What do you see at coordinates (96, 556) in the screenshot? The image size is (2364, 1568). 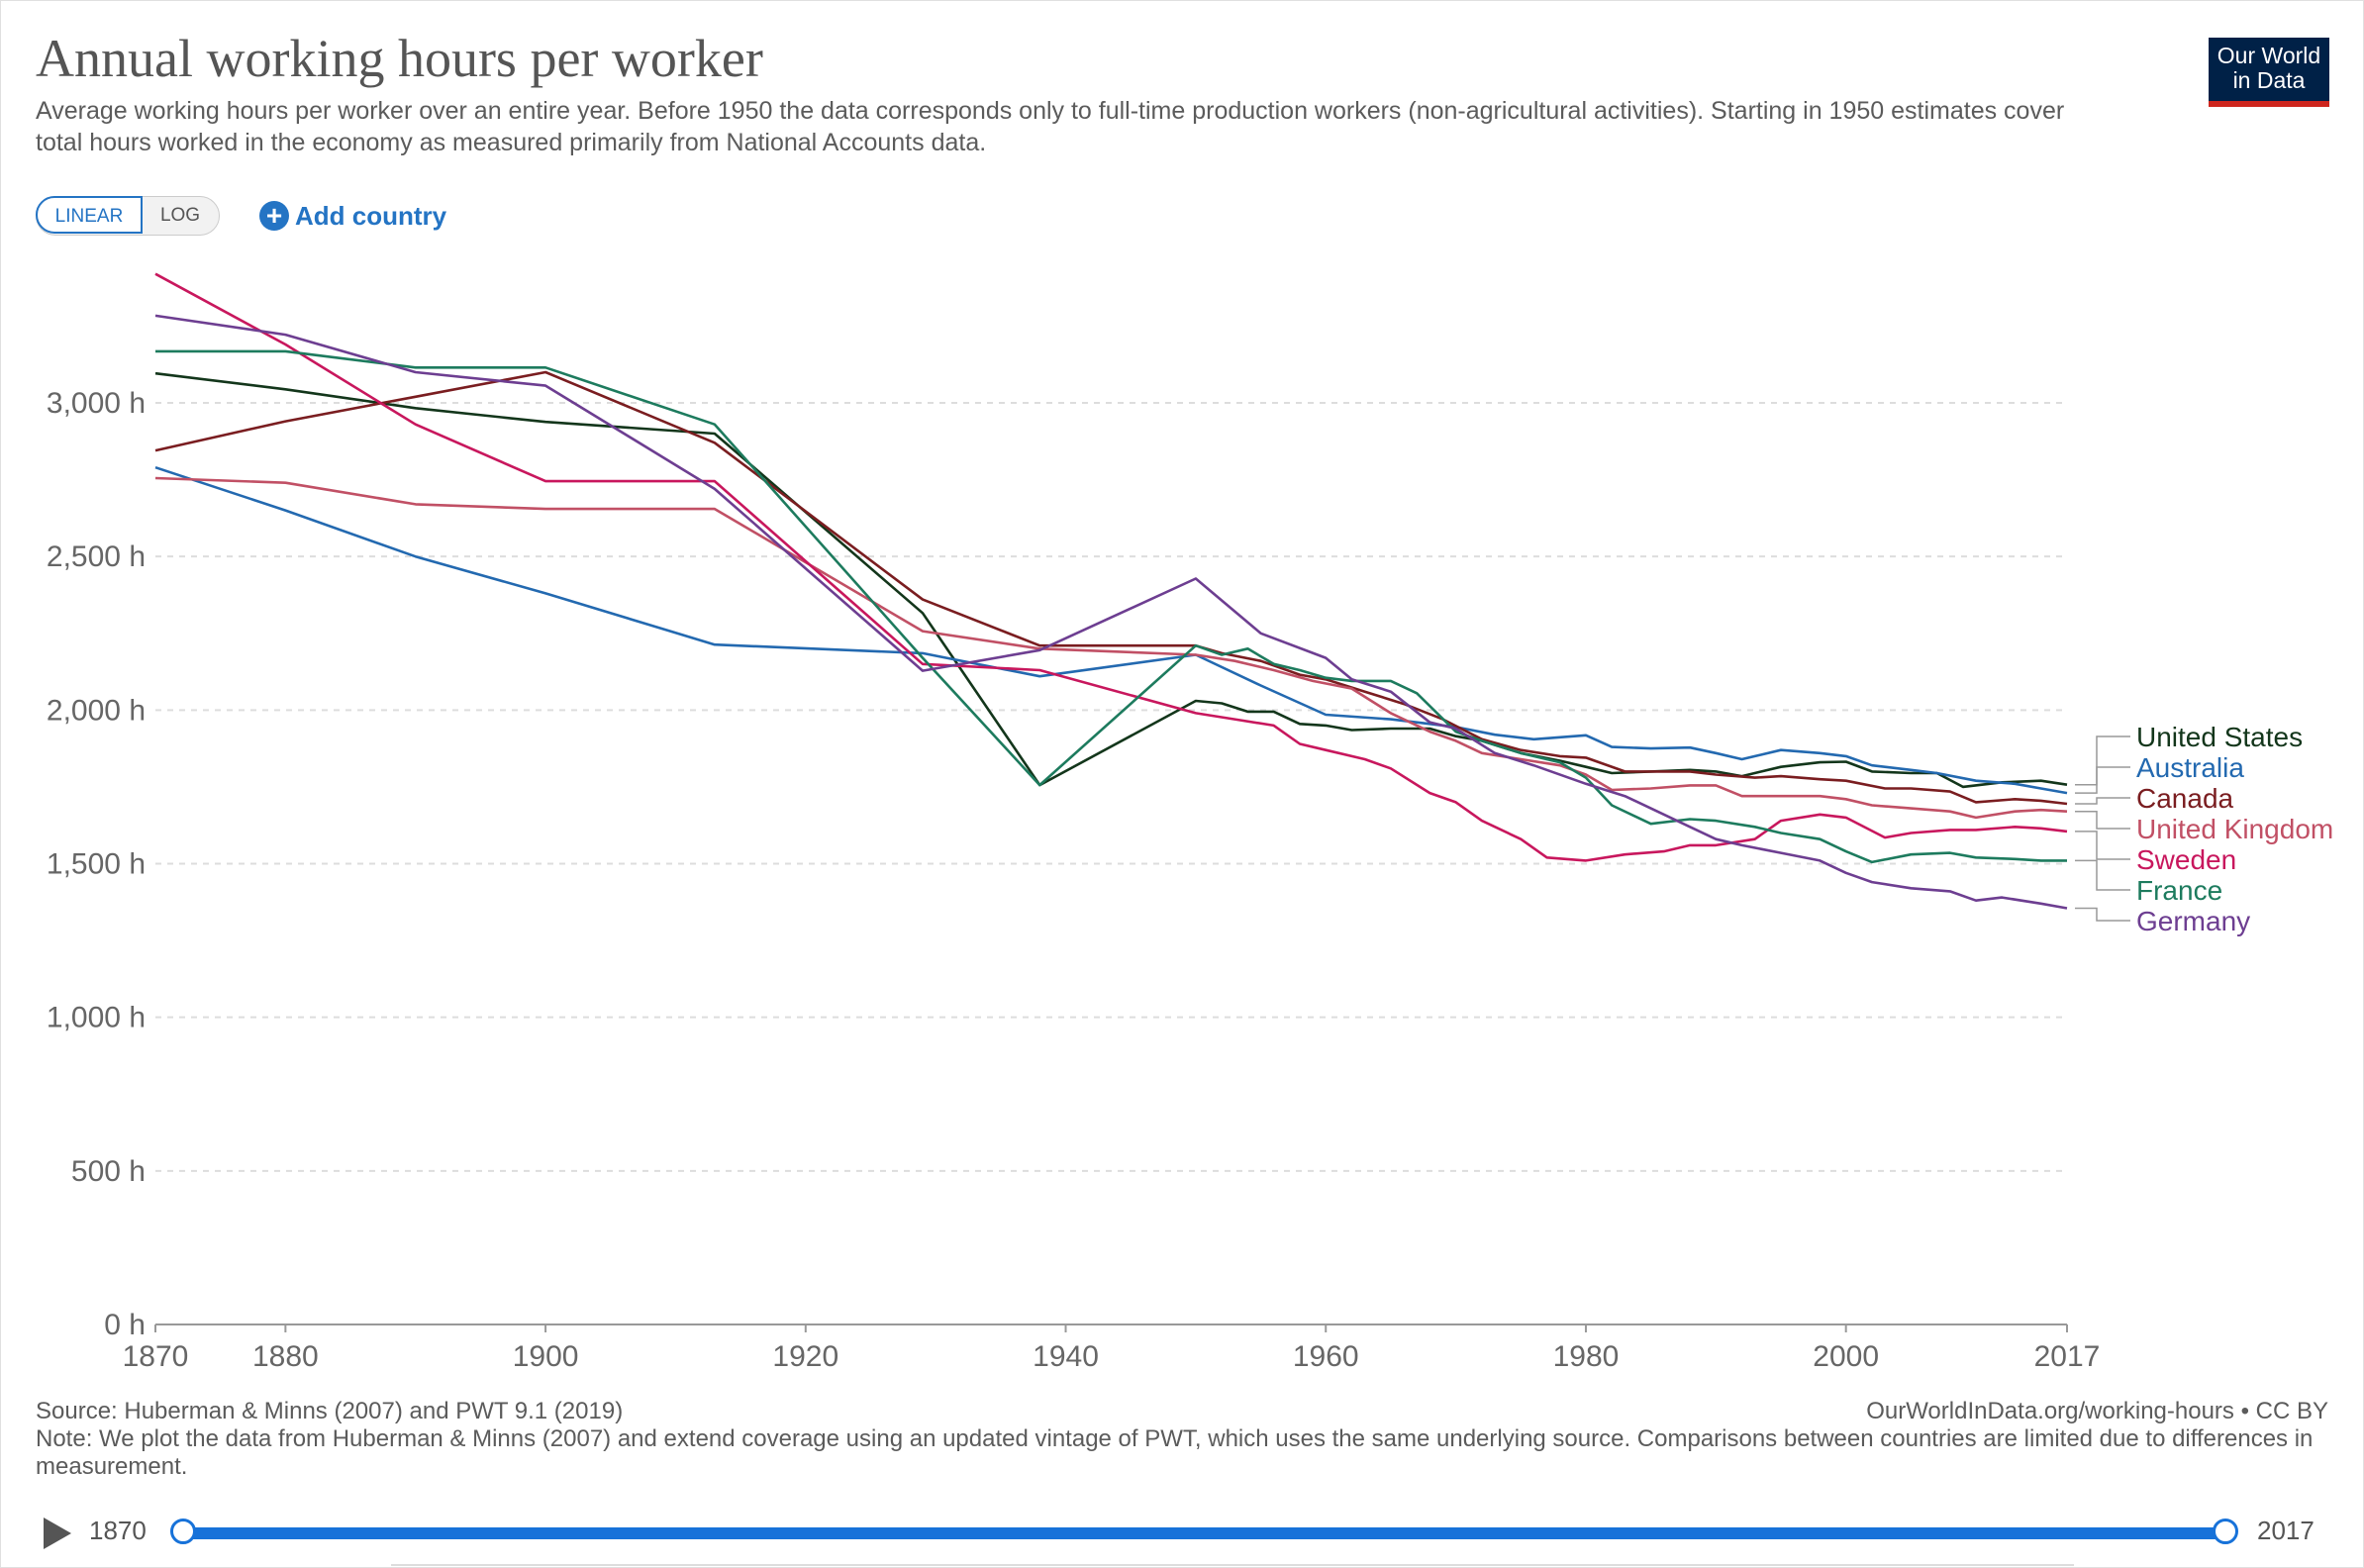 I see `y-tick-label: 2,500 h` at bounding box center [96, 556].